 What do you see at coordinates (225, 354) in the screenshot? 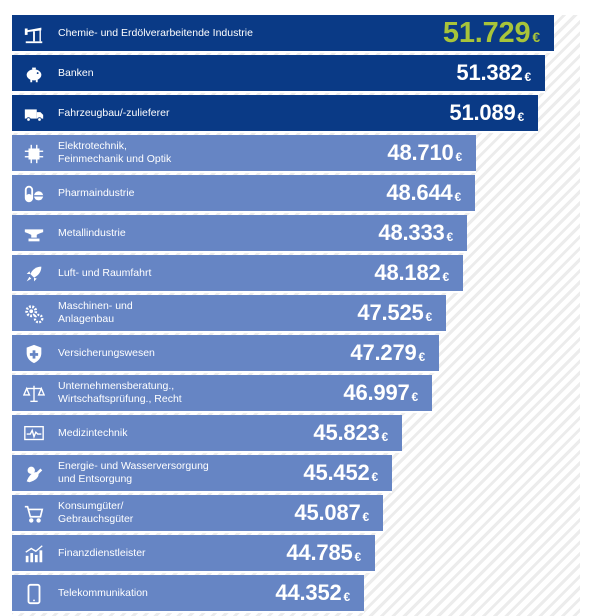
I see `bar-9: Versicherungswesen 47.279 €` at bounding box center [225, 354].